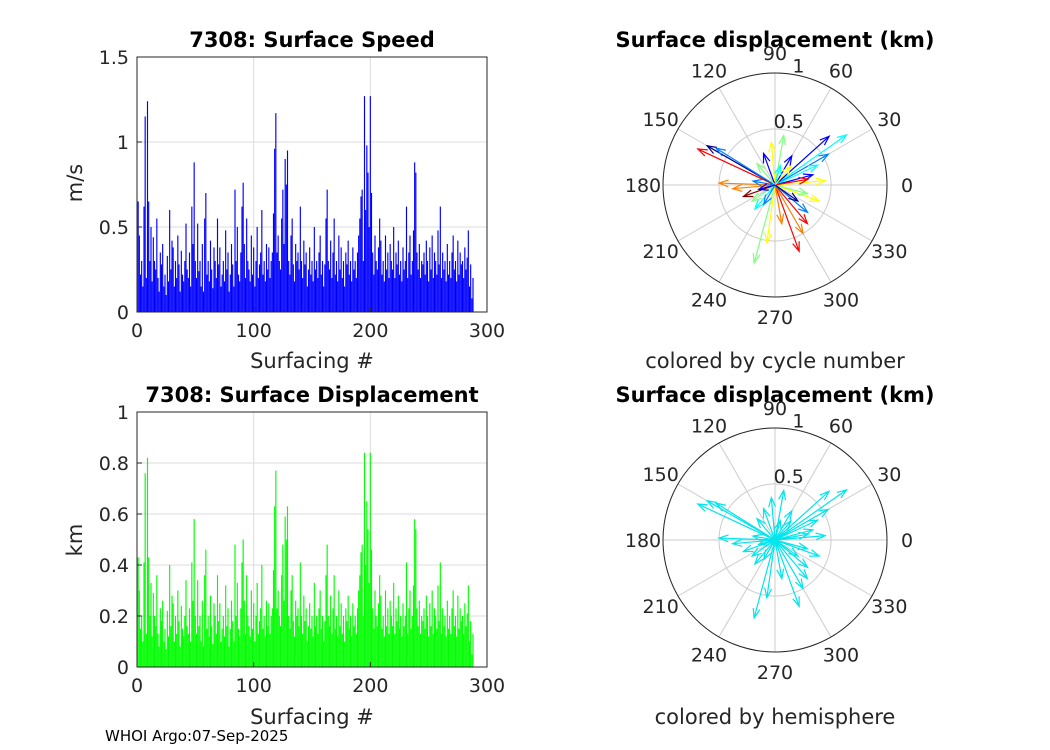 This screenshot has height=750, width=1050. Describe the element at coordinates (114, 464) in the screenshot. I see `y-tick-label: 0.8` at that location.